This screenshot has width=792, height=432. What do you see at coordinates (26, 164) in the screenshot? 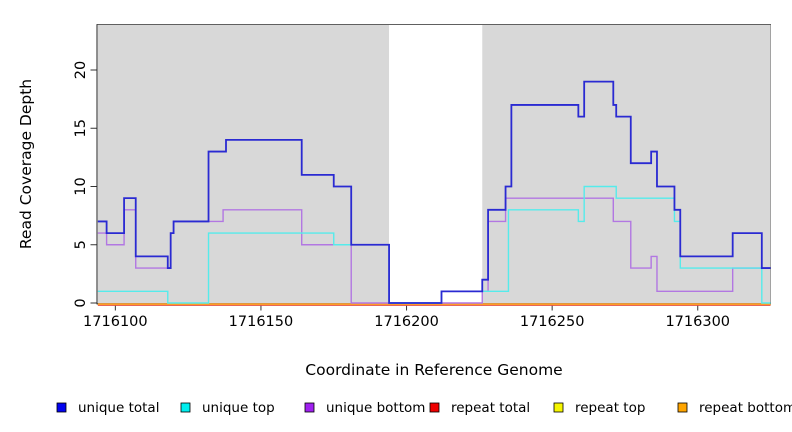
I see `y-axis-label: Read Coverage Depth` at bounding box center [26, 164].